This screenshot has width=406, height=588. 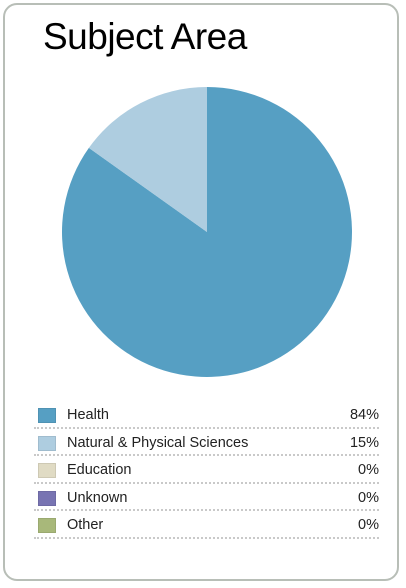 I want to click on legend-label: Unknown, so click(x=97, y=497).